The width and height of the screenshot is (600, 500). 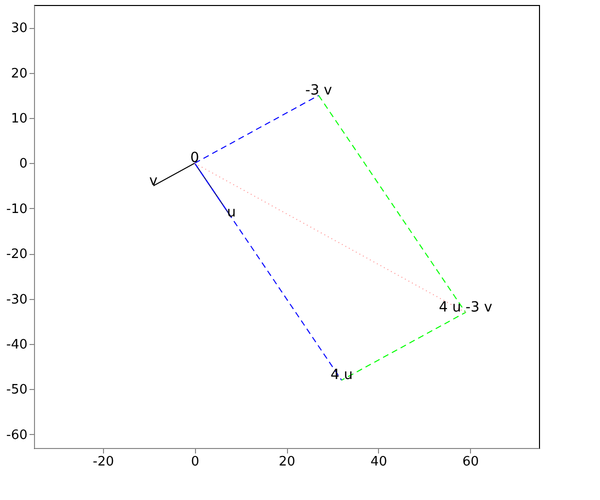 What do you see at coordinates (379, 462) in the screenshot?
I see `x-tick-label: 40` at bounding box center [379, 462].